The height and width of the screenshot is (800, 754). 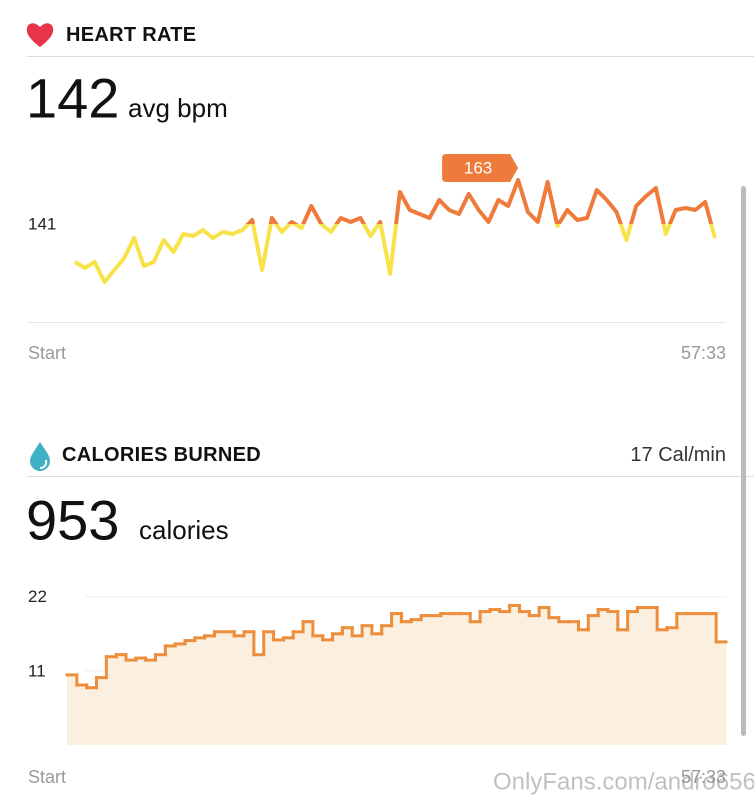 What do you see at coordinates (72, 98) in the screenshot?
I see `summary-value: 142` at bounding box center [72, 98].